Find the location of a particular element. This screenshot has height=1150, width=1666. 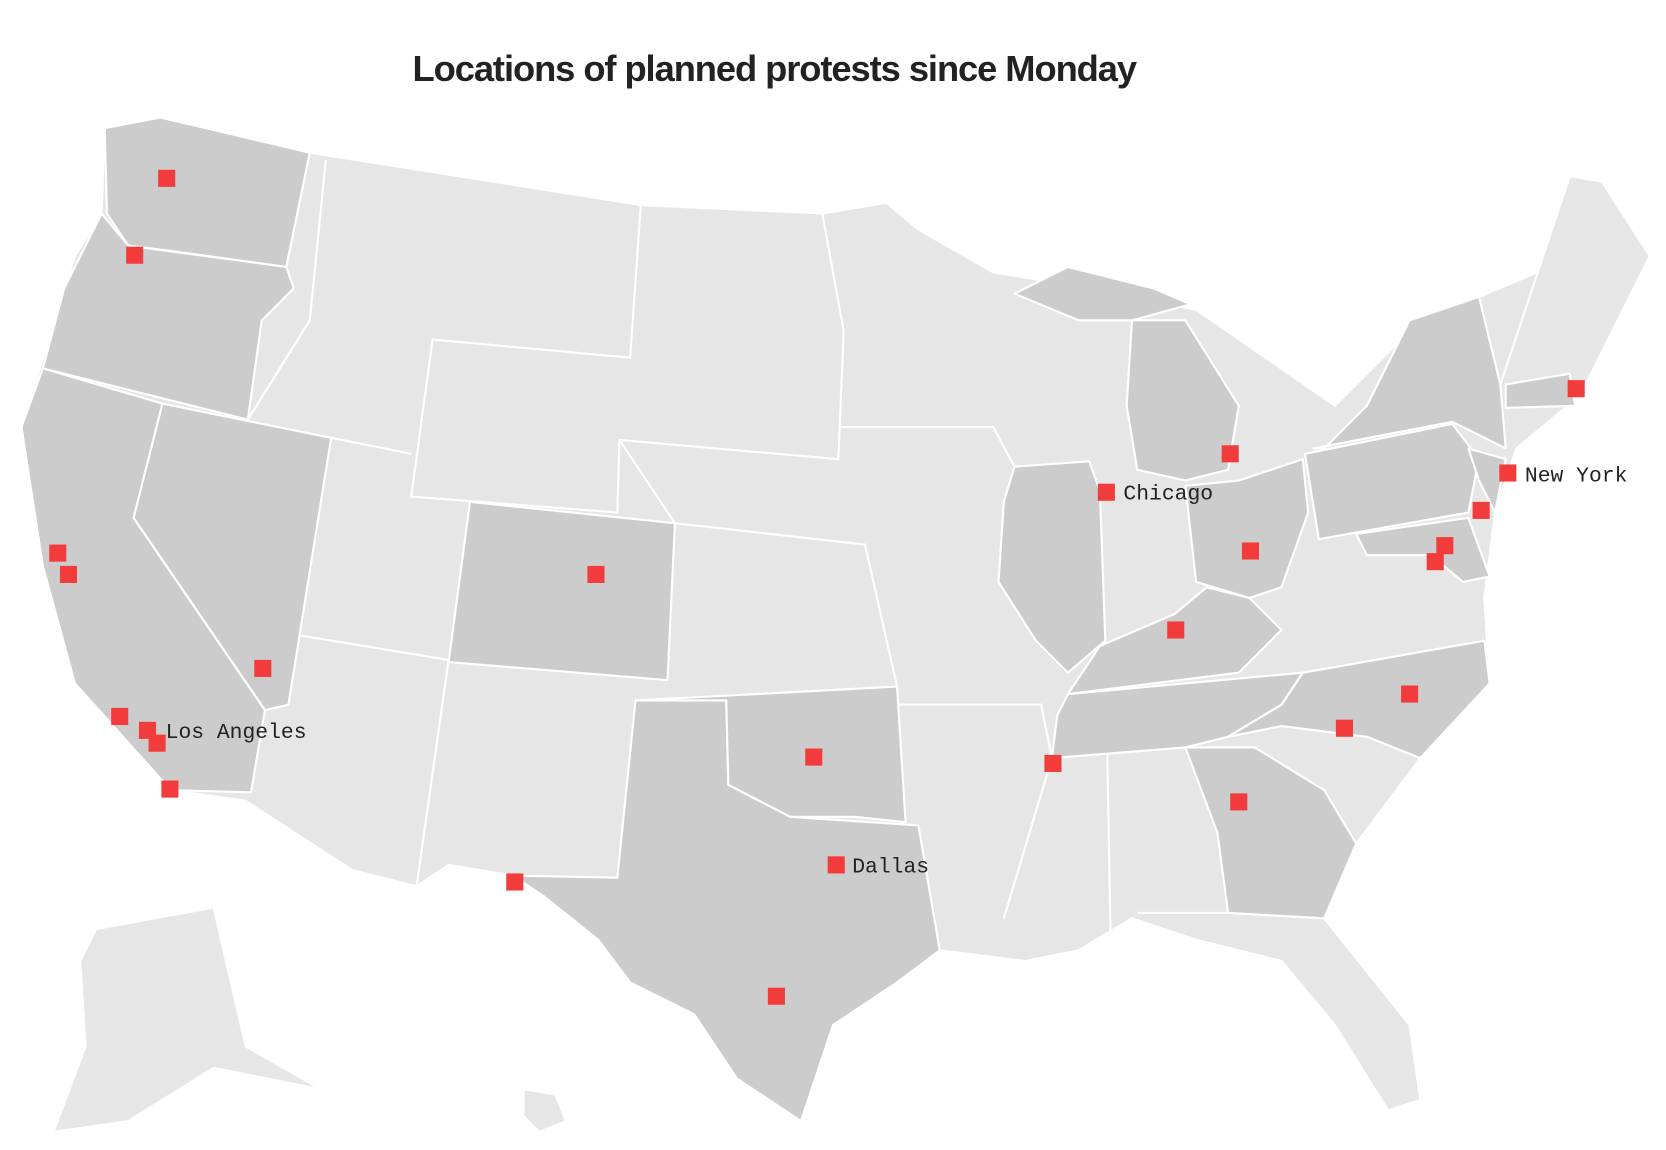

city-label: Chicago is located at coordinates (1168, 495).